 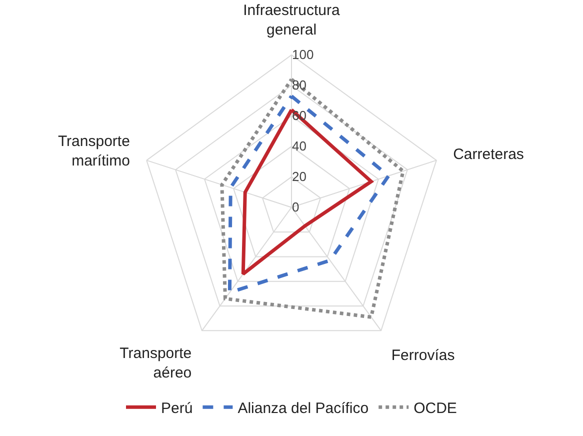 I want to click on y-tick-label: 0, so click(x=296, y=207).